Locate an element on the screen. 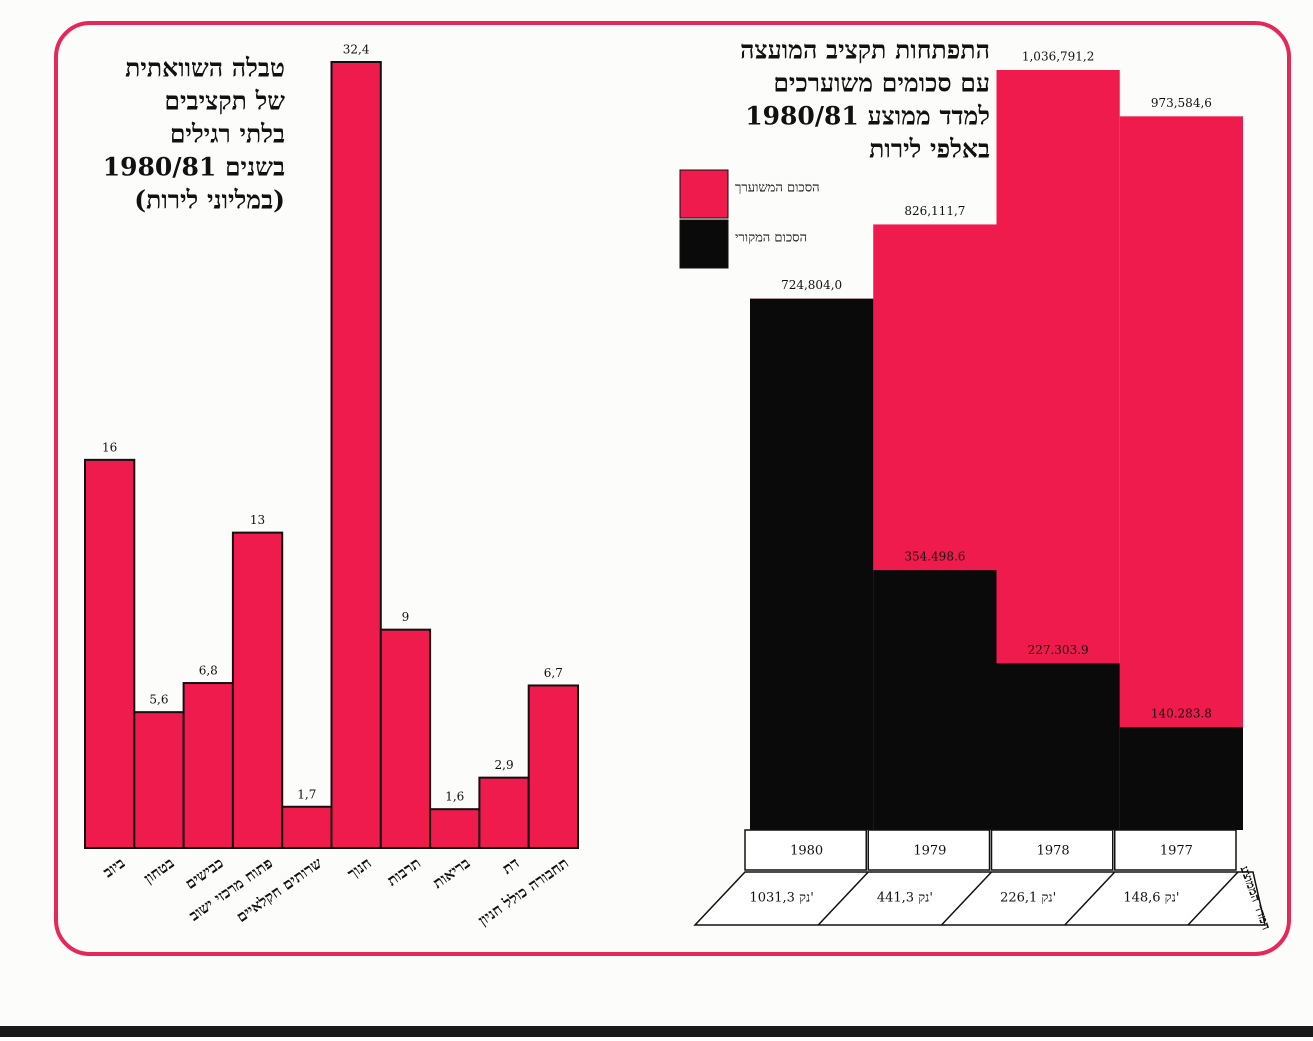 This screenshot has height=1041, width=1313. x-tick-label: 1980 is located at coordinates (806, 851).